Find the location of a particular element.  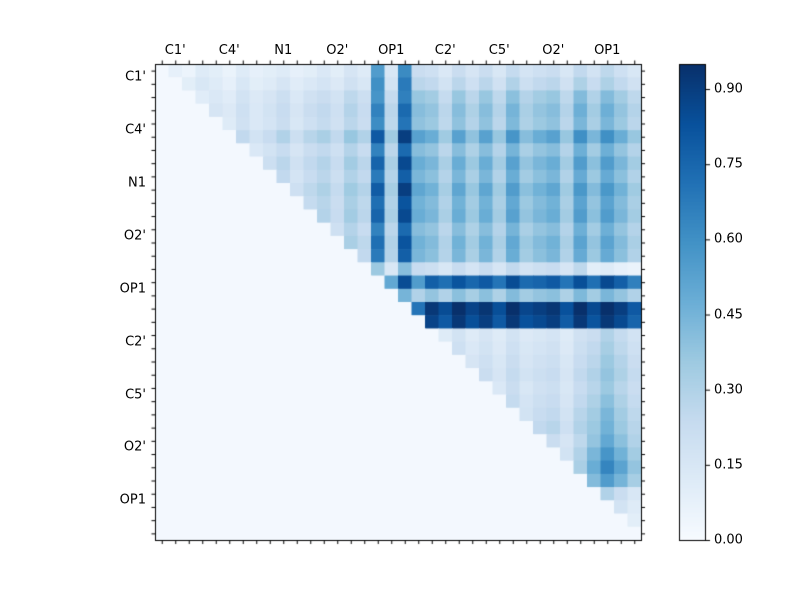

y-tick-label: C1' is located at coordinates (135, 77).